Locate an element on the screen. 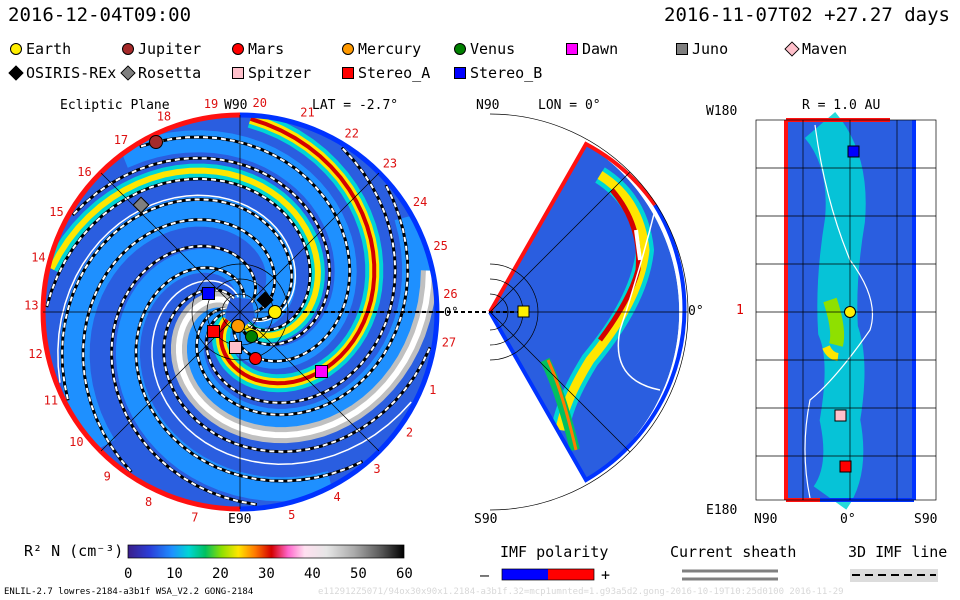 Image resolution: width=960 pixels, height=600 pixels. run-time: 2016-11-07T02 +27.27 days is located at coordinates (807, 15).